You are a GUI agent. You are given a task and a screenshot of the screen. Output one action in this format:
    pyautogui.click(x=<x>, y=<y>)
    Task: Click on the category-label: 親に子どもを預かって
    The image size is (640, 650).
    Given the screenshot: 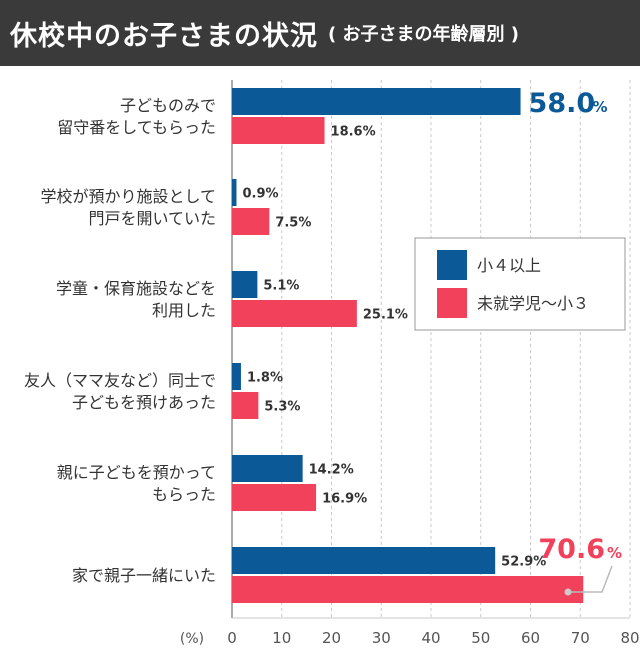 What is the action you would take?
    pyautogui.click(x=136, y=472)
    